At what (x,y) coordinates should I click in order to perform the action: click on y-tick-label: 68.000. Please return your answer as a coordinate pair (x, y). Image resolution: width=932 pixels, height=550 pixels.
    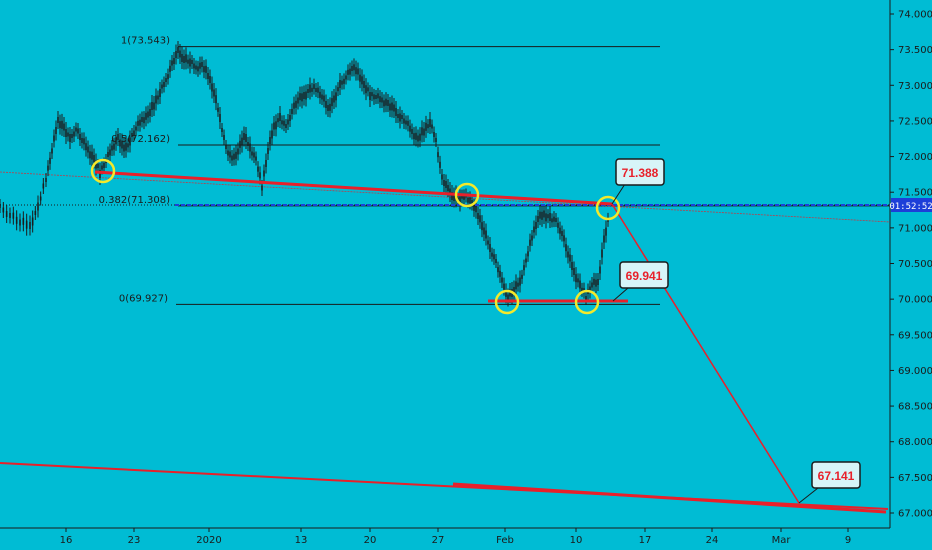
    Looking at the image, I should click on (915, 442).